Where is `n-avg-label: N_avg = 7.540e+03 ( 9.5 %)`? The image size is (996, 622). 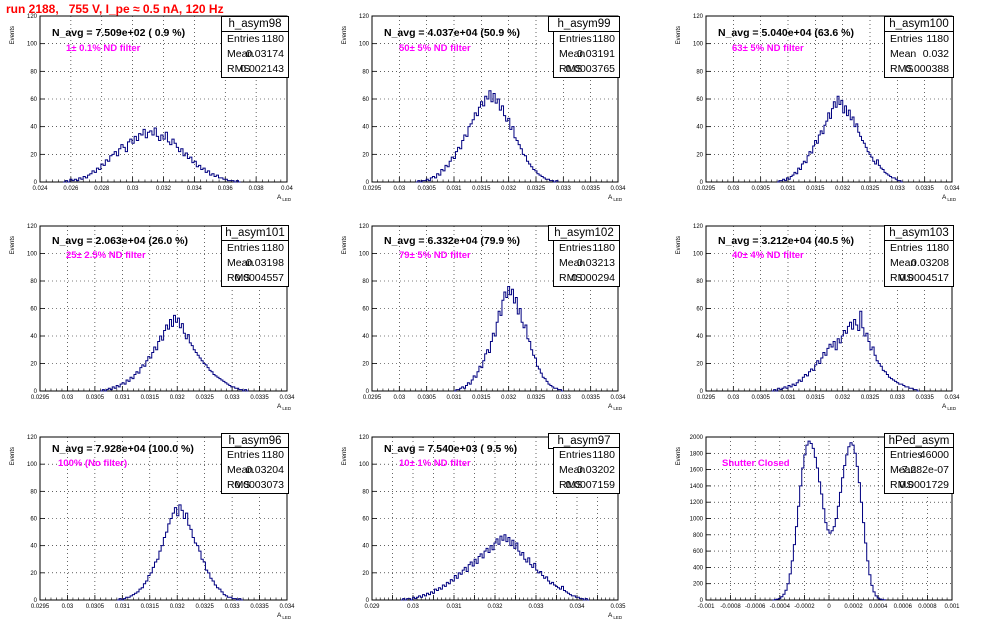
n-avg-label: N_avg = 7.540e+03 ( 9.5 %) is located at coordinates (451, 449).